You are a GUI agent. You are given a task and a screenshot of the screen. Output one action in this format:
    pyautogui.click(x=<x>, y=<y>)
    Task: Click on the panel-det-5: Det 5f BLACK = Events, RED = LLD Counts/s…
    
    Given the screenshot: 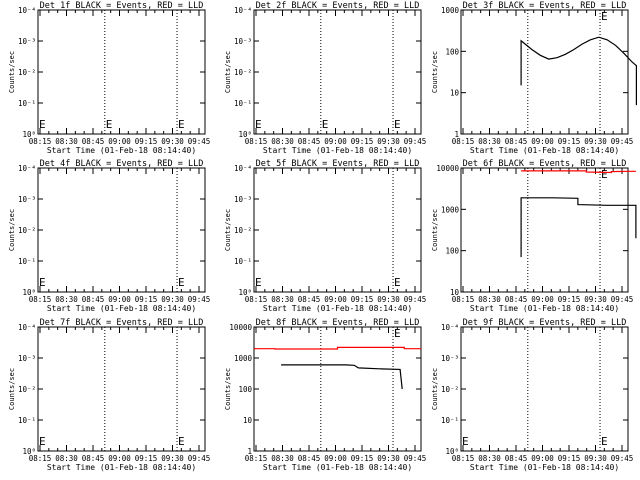 What is the action you would take?
    pyautogui.click(x=325, y=236)
    